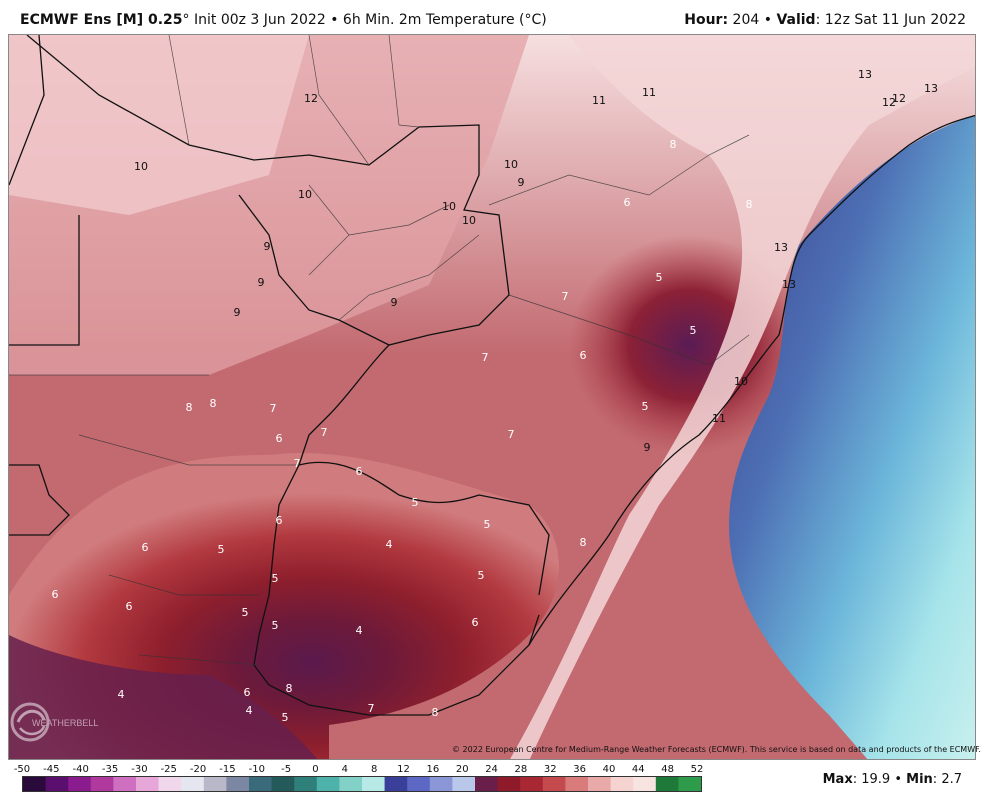  Describe the element at coordinates (227, 769) in the screenshot. I see `colorbar-tick-label: -15` at that location.